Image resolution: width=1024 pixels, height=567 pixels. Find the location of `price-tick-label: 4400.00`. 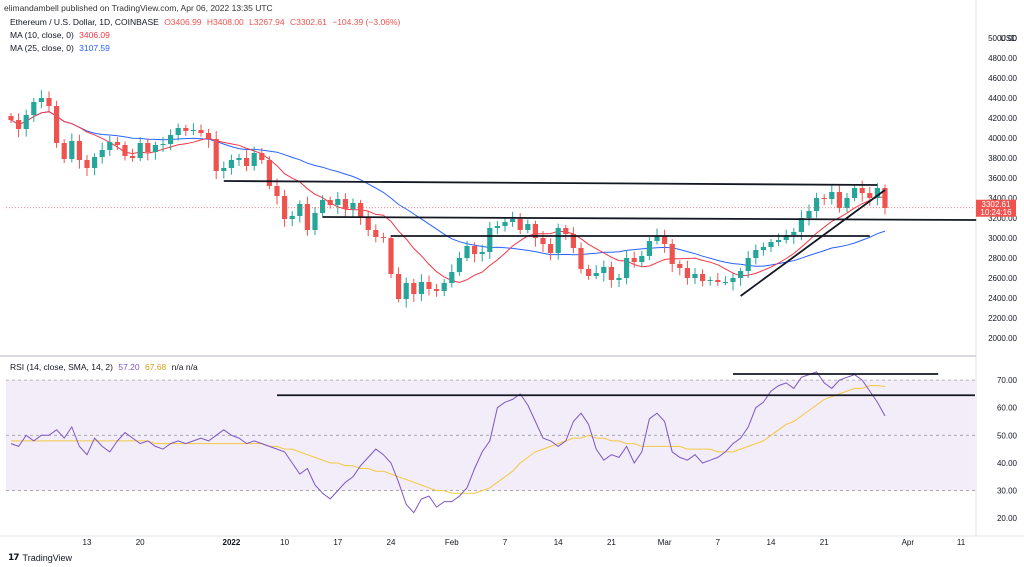

price-tick-label: 4400.00 is located at coordinates (1002, 98).